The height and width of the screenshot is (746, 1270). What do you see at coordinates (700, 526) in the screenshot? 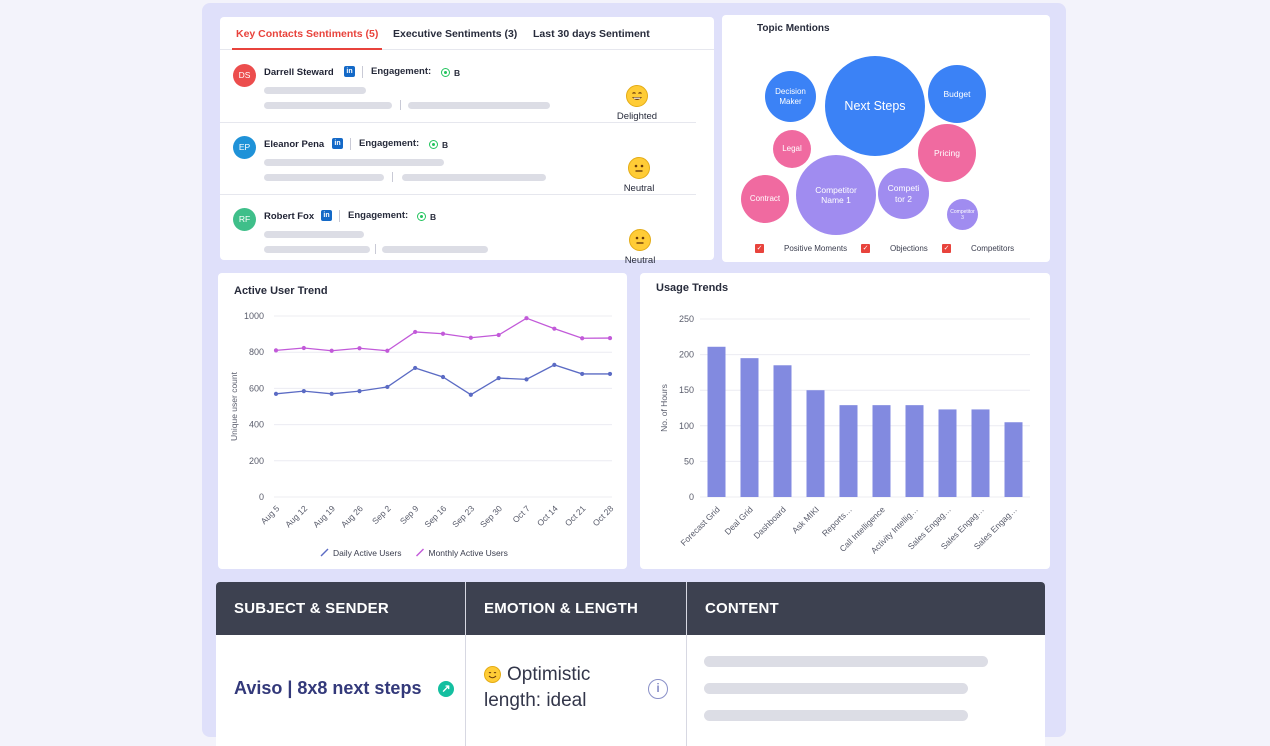
I see `x-tick-label: Forecast Grid` at bounding box center [700, 526].